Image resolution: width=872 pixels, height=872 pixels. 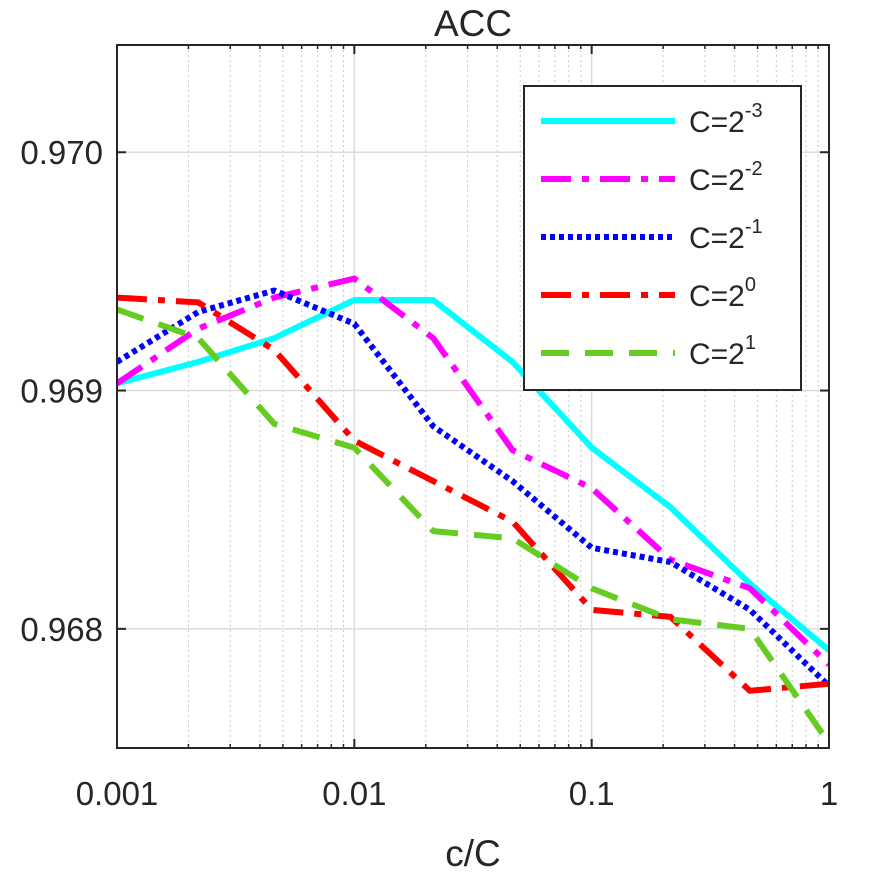 What do you see at coordinates (61, 152) in the screenshot?
I see `y-tick-label: 0.970` at bounding box center [61, 152].